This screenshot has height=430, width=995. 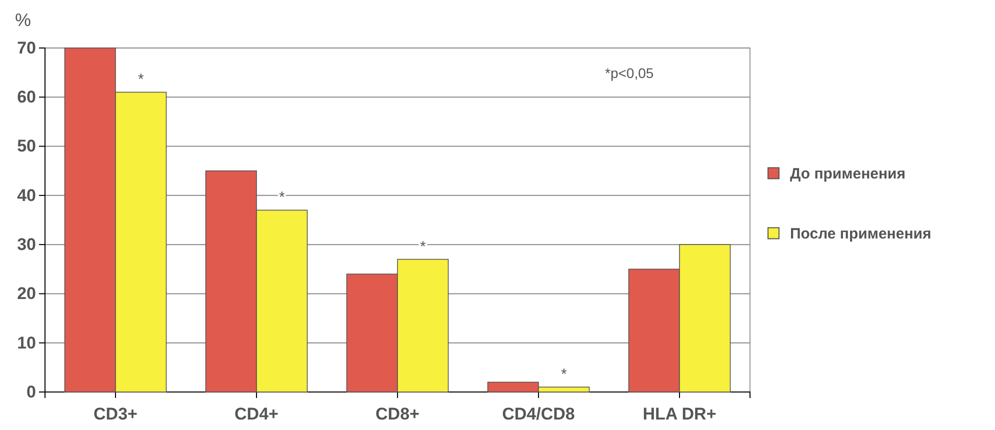 What do you see at coordinates (26, 294) in the screenshot?
I see `y-tick-label: 20` at bounding box center [26, 294].